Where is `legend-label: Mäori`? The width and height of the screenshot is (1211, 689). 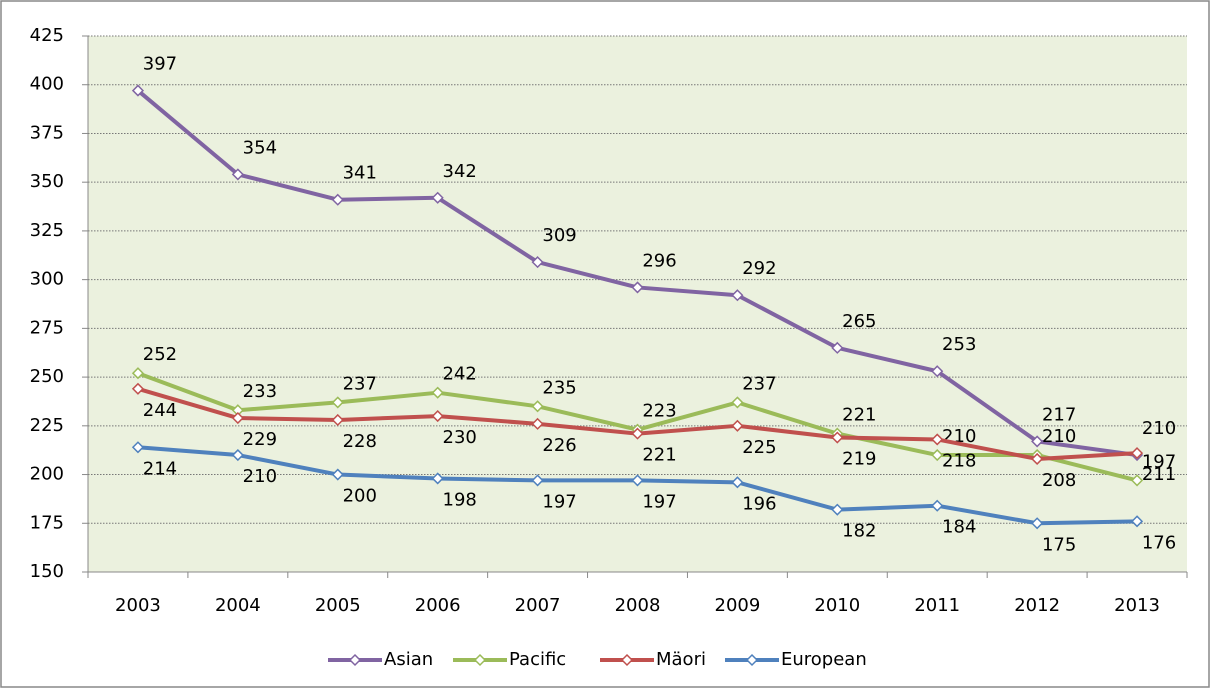
legend-label: Mäori is located at coordinates (681, 659).